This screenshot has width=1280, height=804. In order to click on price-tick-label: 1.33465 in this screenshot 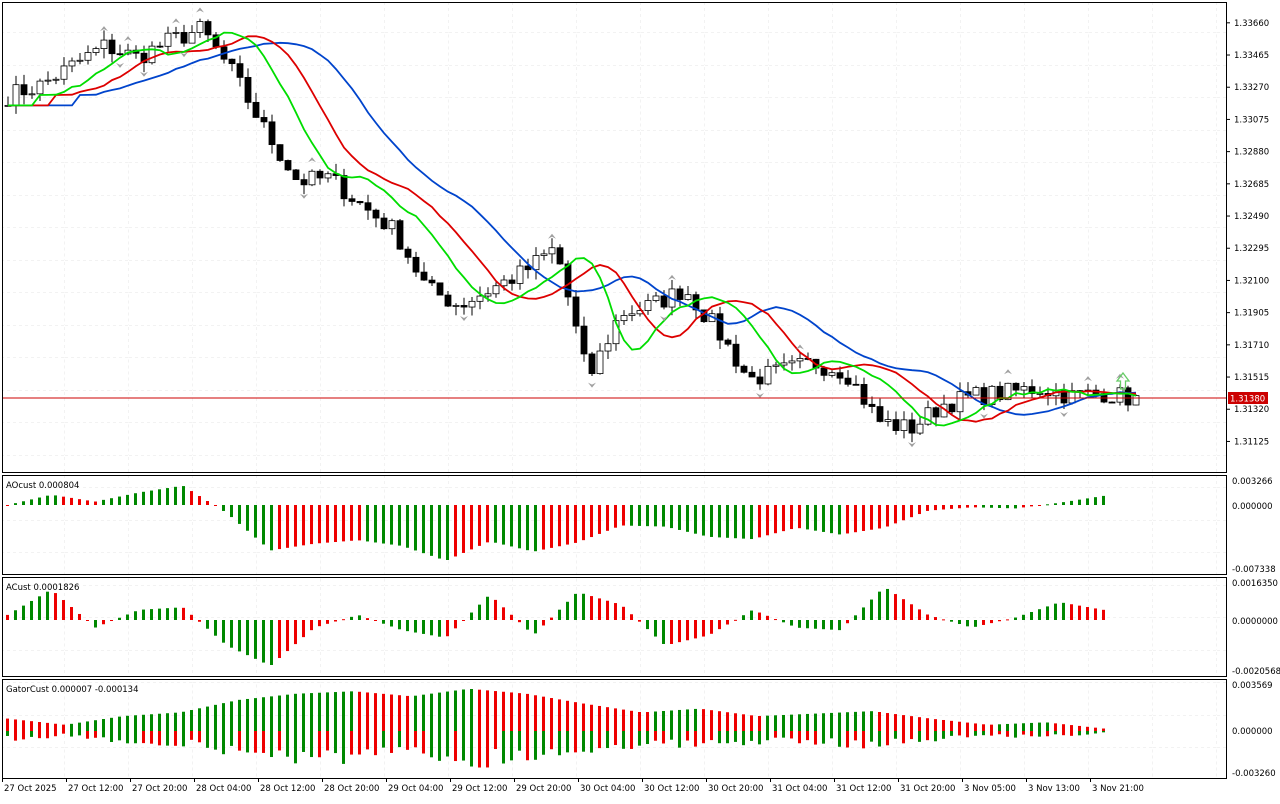, I will do `click(1251, 56)`.